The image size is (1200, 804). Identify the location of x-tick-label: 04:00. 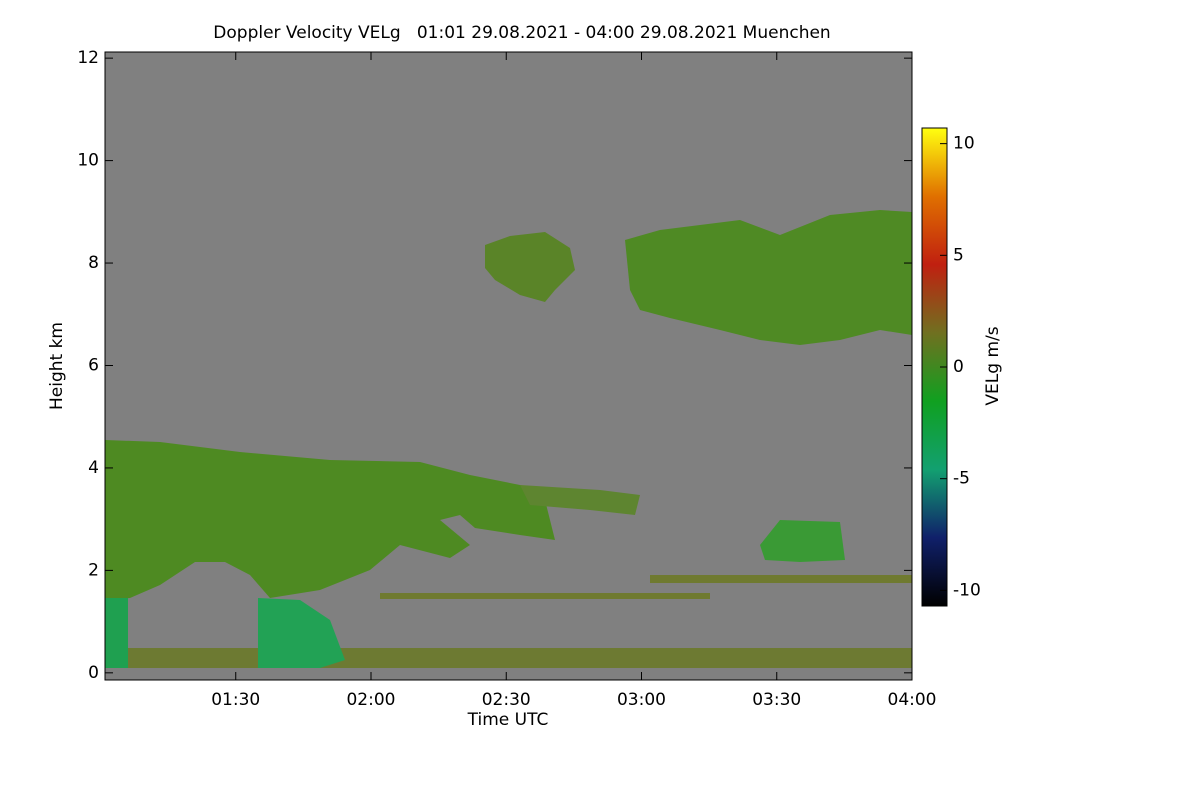
(912, 700).